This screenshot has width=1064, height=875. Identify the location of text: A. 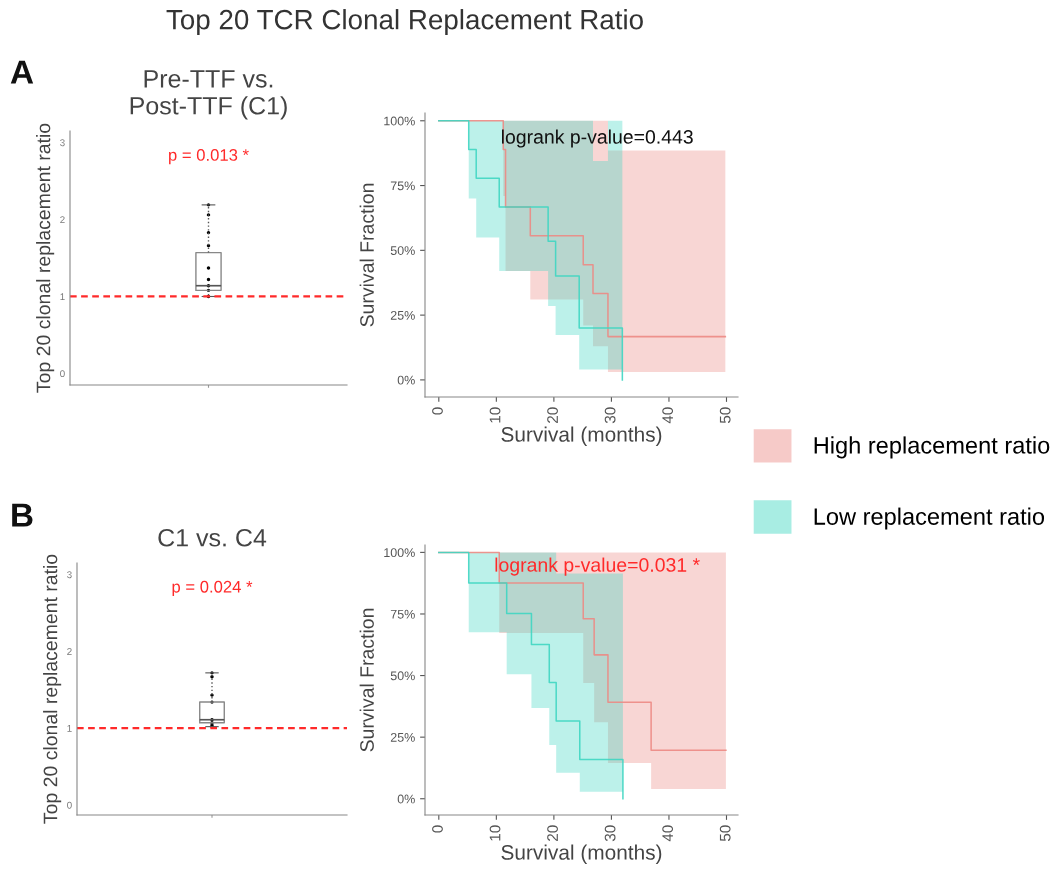
(22, 72).